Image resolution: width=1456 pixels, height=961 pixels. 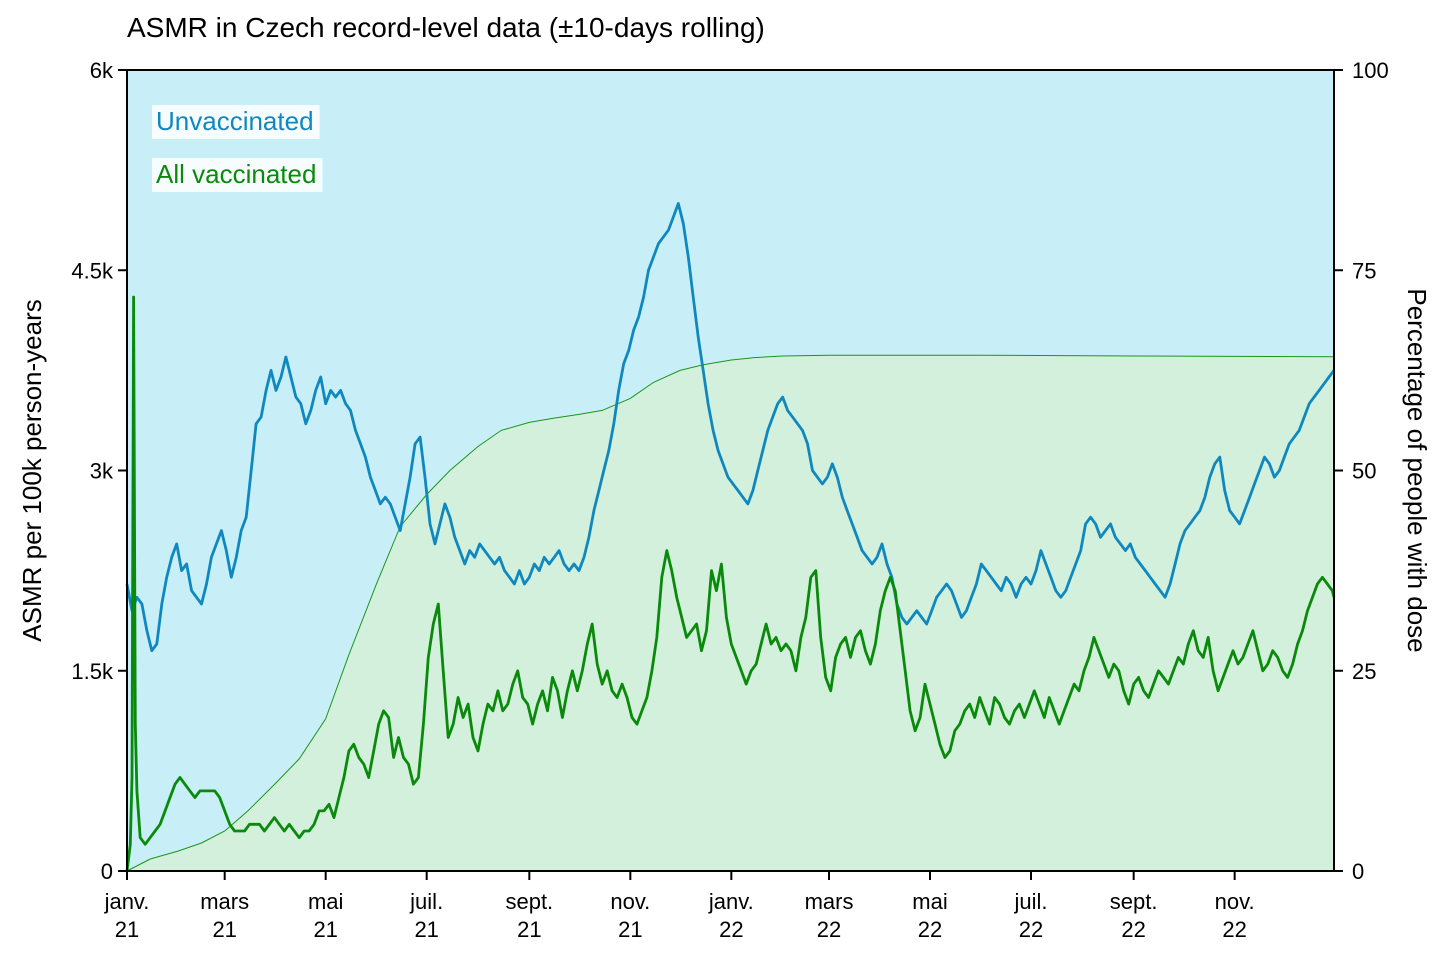 What do you see at coordinates (32, 470) in the screenshot?
I see `y-axis-label-left: ASMR per 100k person-years` at bounding box center [32, 470].